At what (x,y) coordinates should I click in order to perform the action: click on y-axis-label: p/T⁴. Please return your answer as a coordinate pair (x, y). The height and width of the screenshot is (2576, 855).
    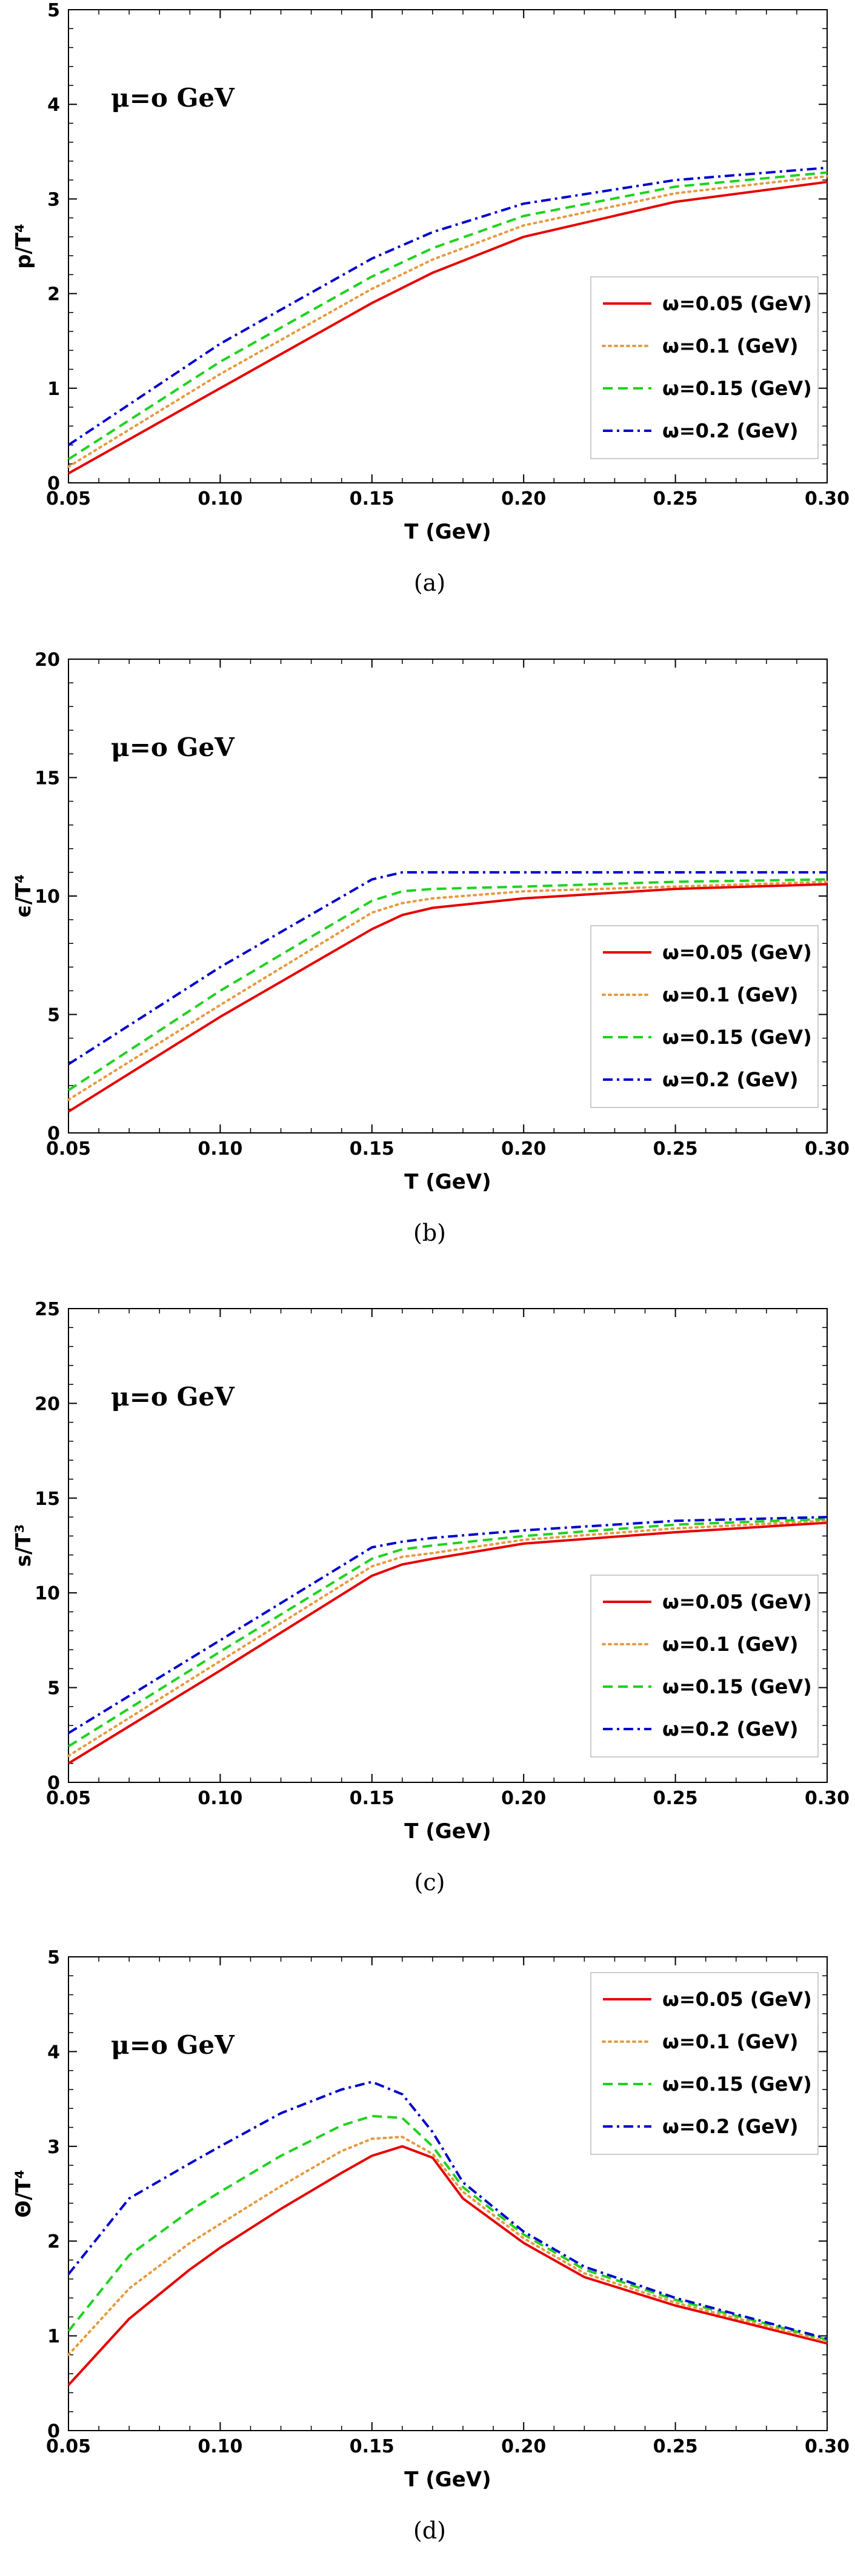
    Looking at the image, I should click on (24, 247).